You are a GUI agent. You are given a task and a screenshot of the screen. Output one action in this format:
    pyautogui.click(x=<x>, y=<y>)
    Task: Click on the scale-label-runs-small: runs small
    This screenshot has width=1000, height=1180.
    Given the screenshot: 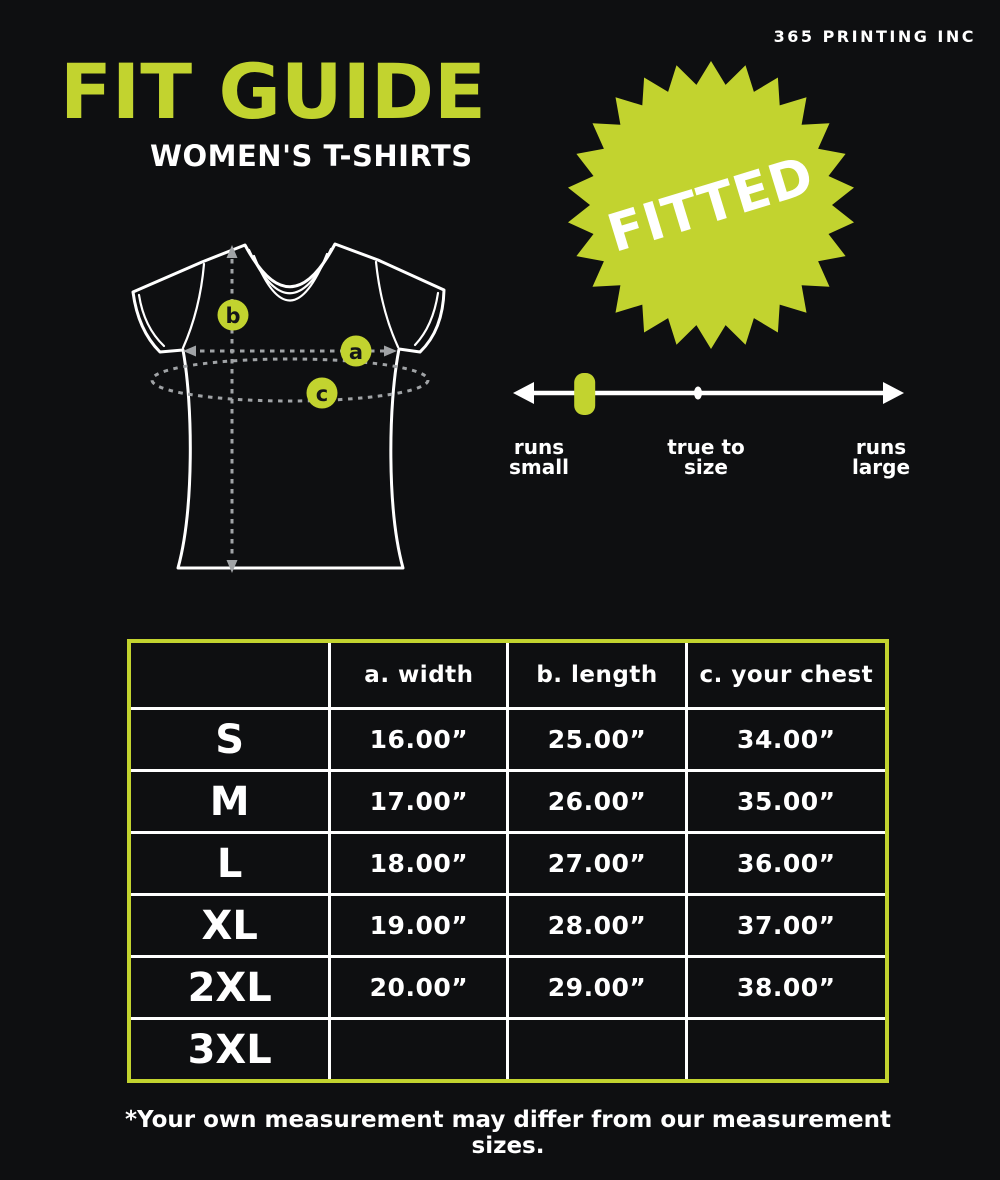 What is the action you would take?
    pyautogui.click(x=539, y=457)
    